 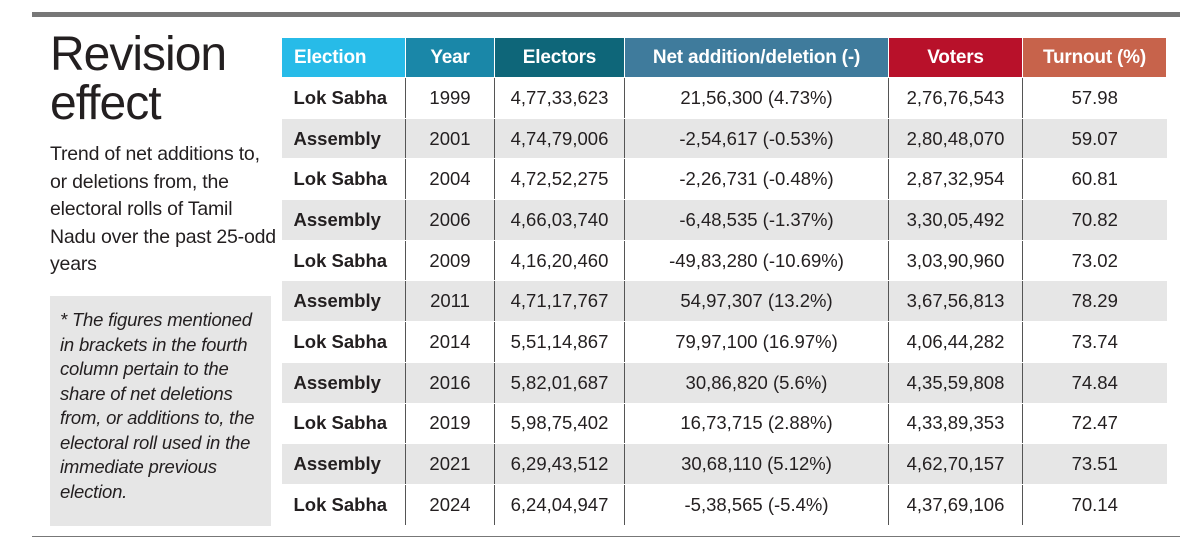 I want to click on cell-voters: 3,03,90,960, so click(x=955, y=261).